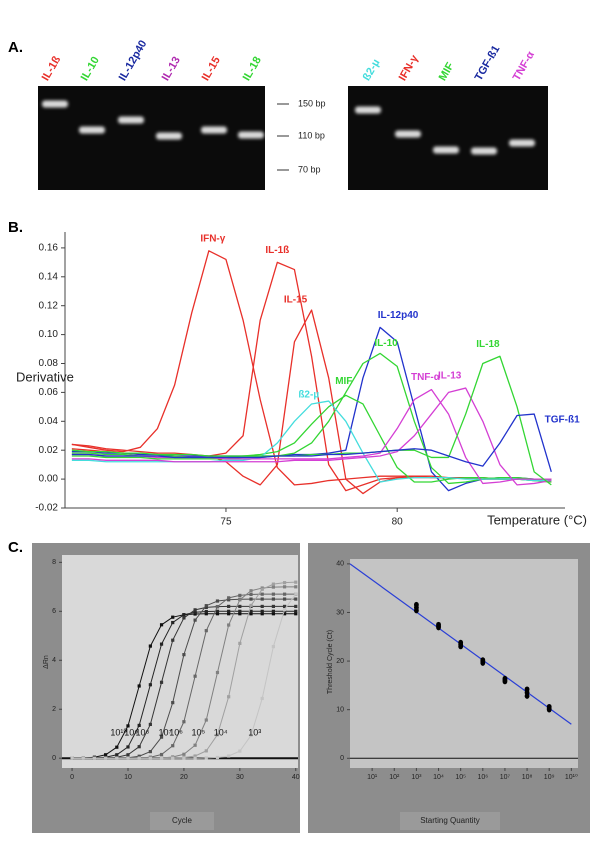 This screenshot has width=600, height=867. What do you see at coordinates (398, 522) in the screenshot?
I see `x-tick-label: 80` at bounding box center [398, 522].